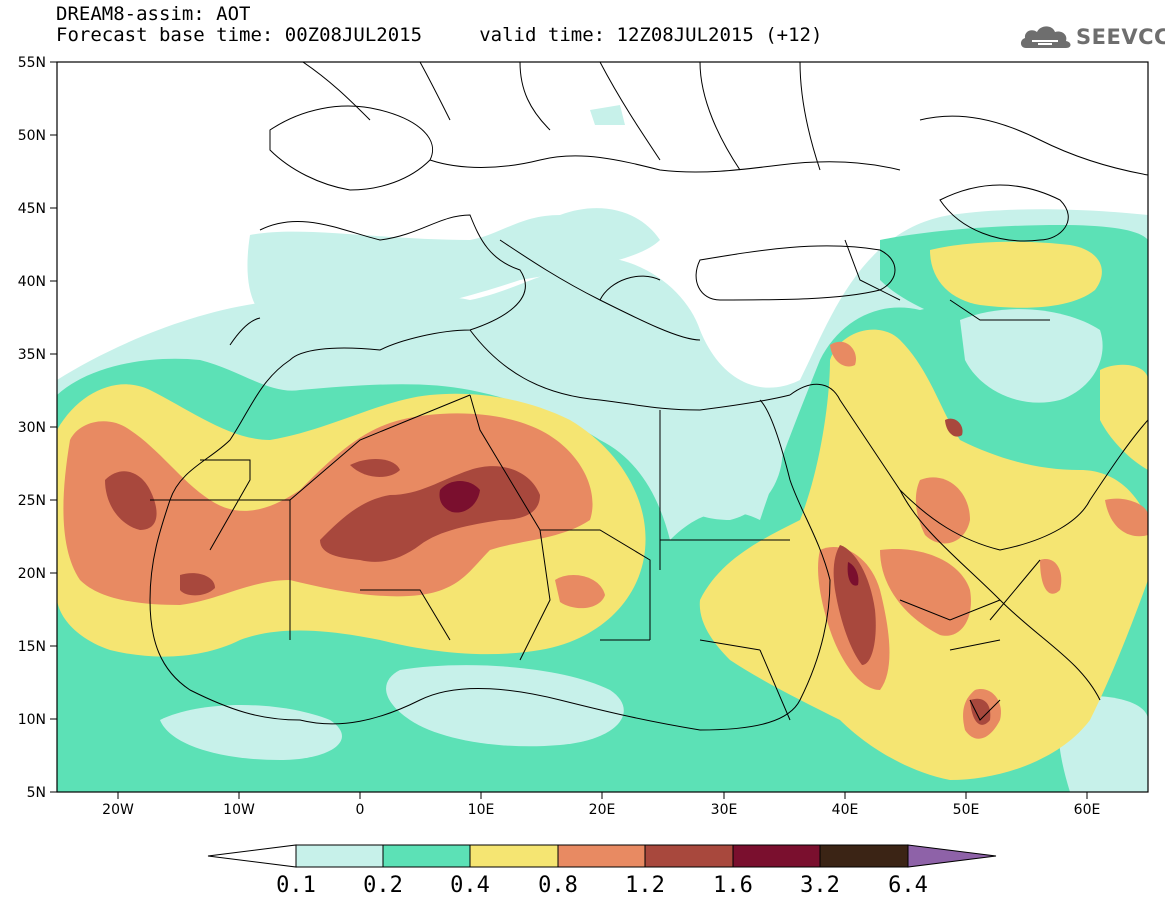  Describe the element at coordinates (645, 885) in the screenshot. I see `colorbar-label: 1.2` at that location.